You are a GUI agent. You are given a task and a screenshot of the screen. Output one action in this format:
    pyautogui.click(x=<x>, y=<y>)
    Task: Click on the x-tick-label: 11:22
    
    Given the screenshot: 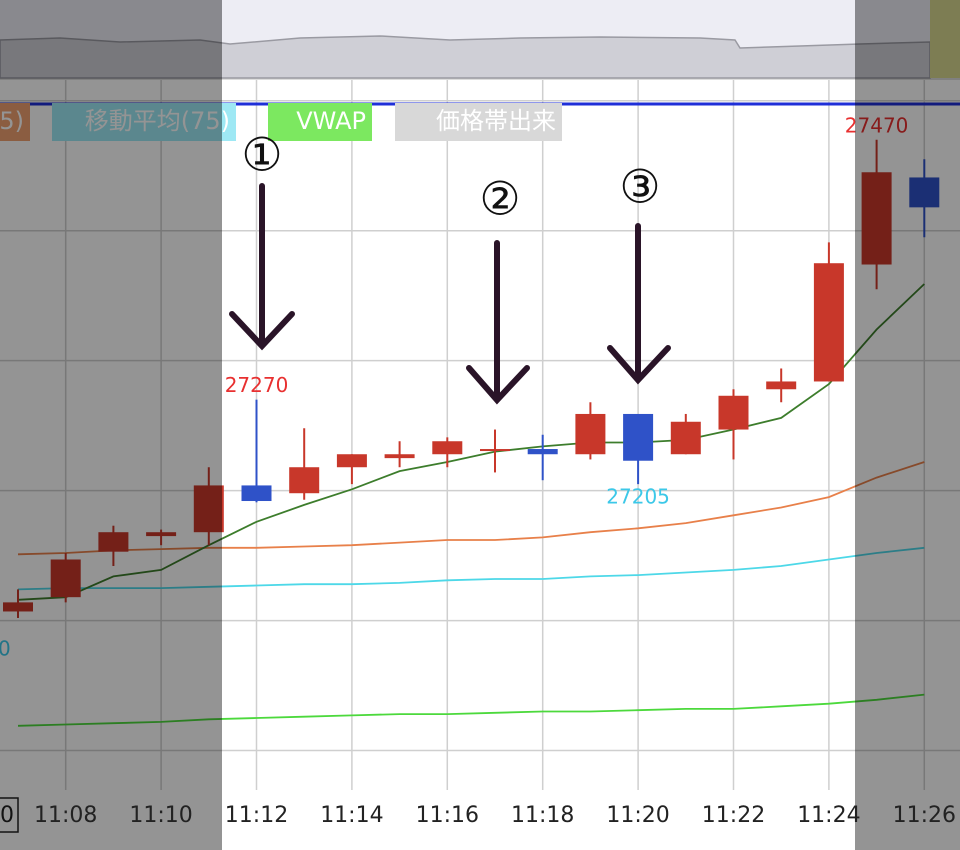 What is the action you would take?
    pyautogui.click(x=733, y=815)
    